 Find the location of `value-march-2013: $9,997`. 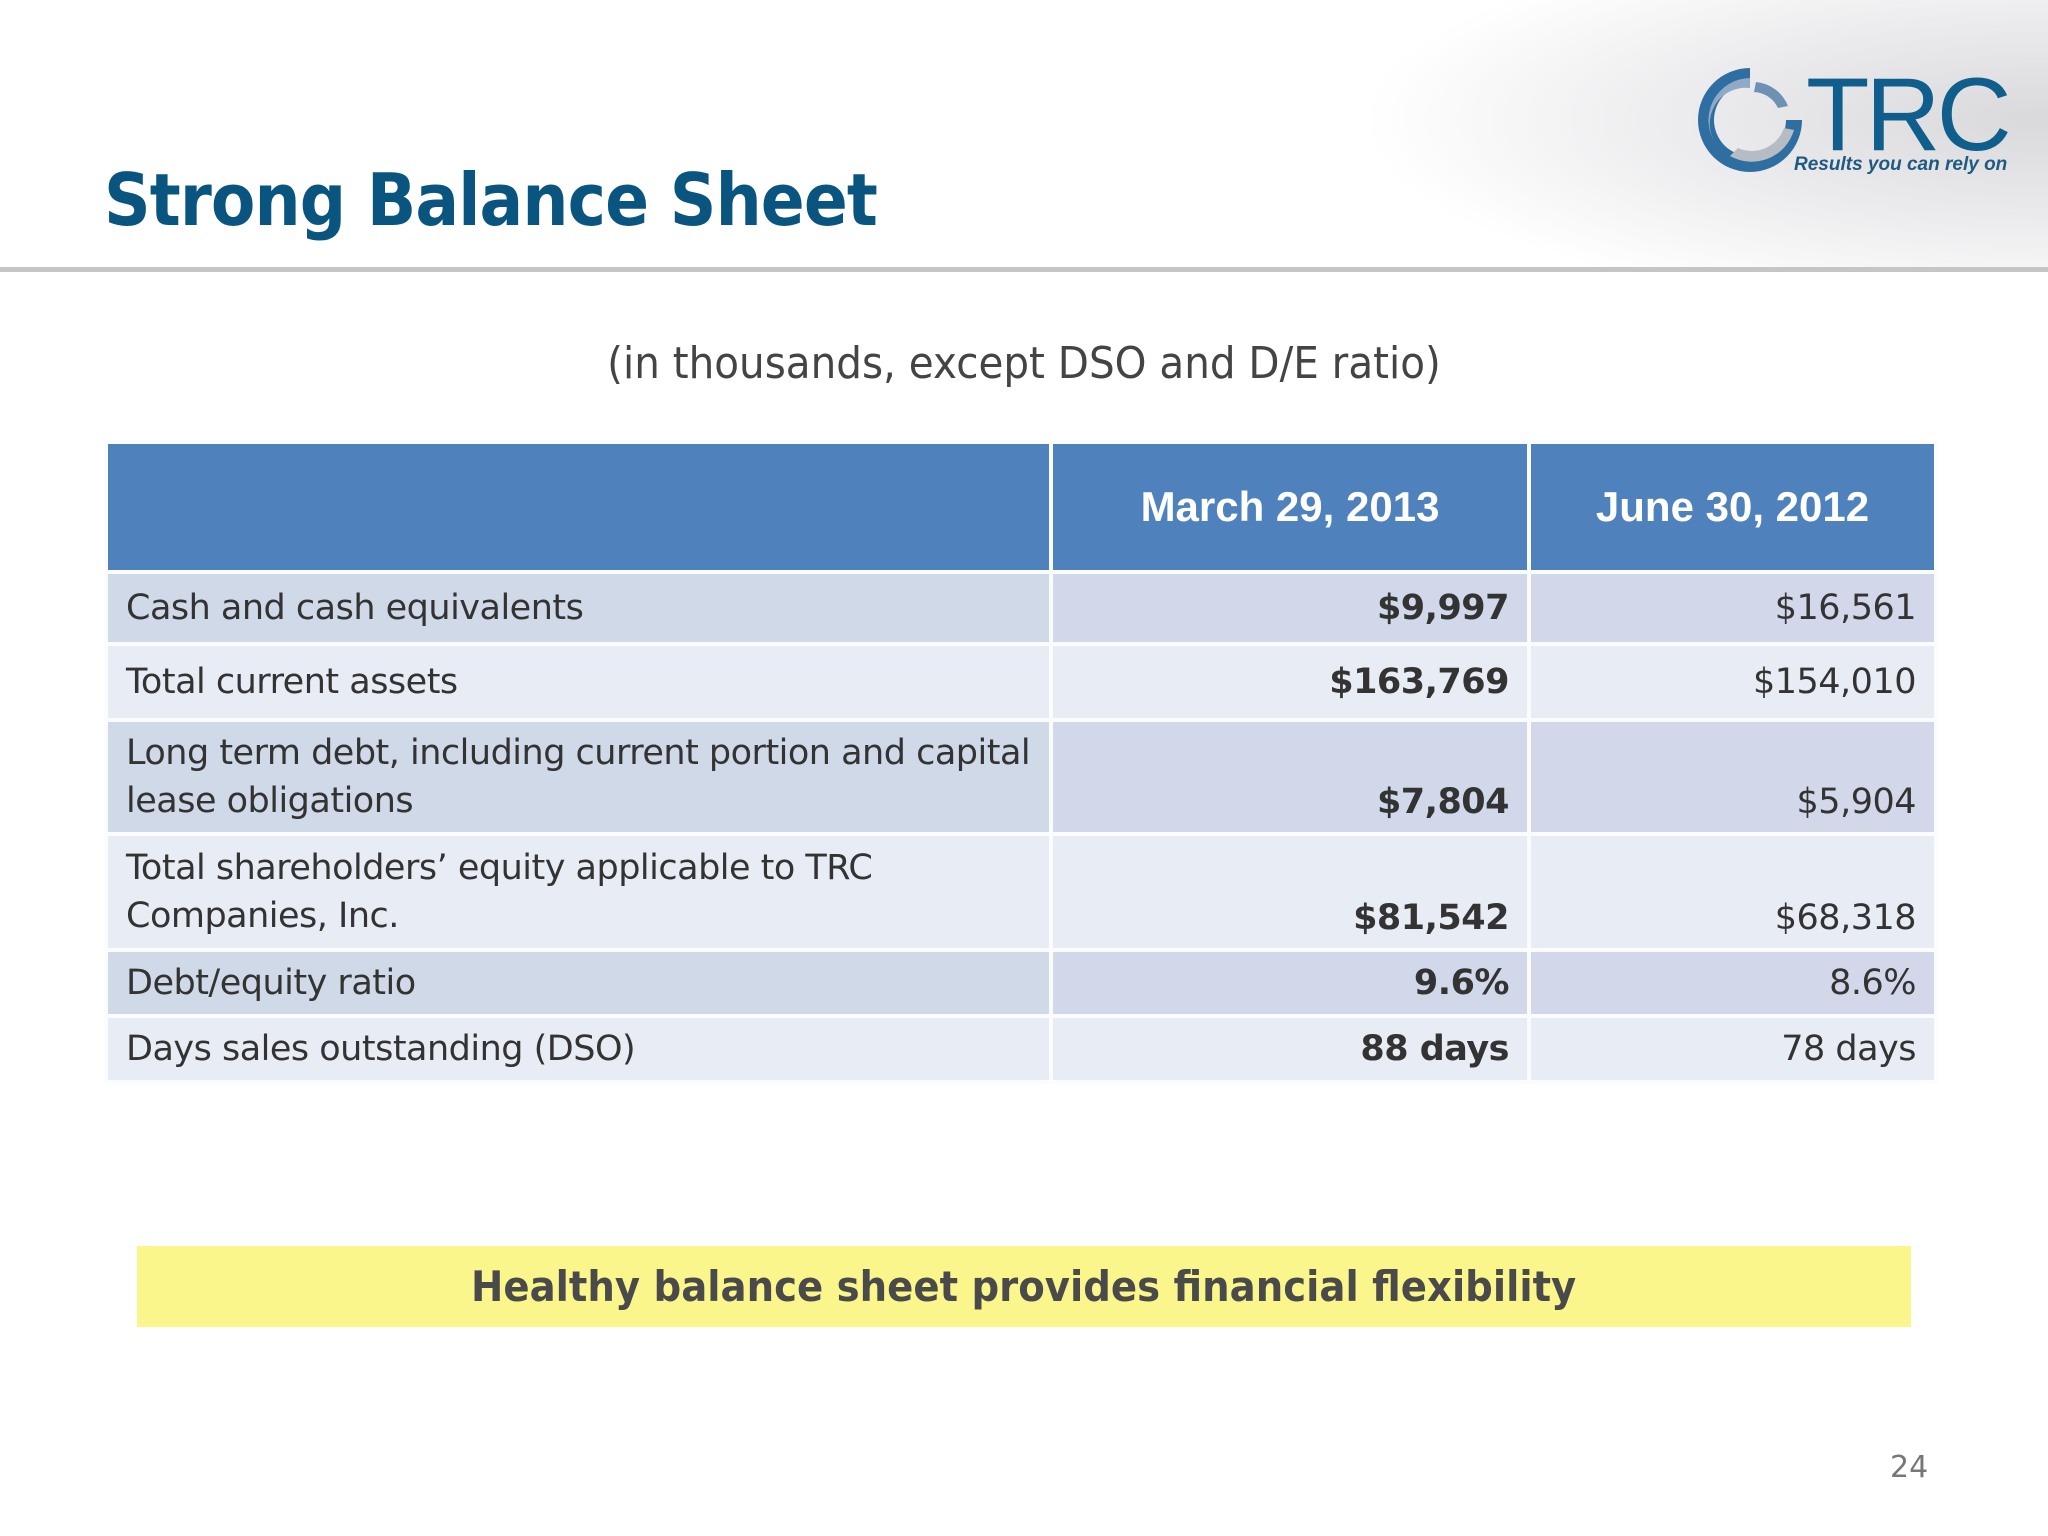

value-march-2013: $9,997 is located at coordinates (1290, 608).